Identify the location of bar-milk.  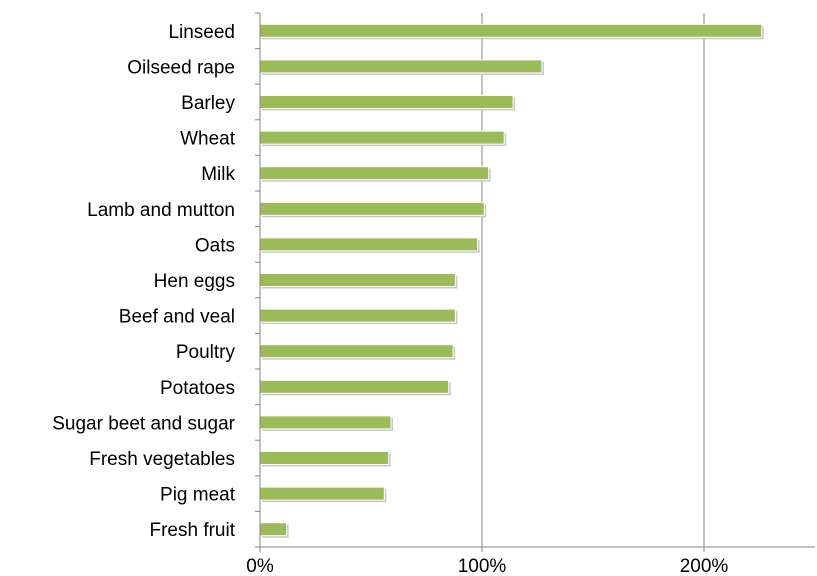
(374, 173).